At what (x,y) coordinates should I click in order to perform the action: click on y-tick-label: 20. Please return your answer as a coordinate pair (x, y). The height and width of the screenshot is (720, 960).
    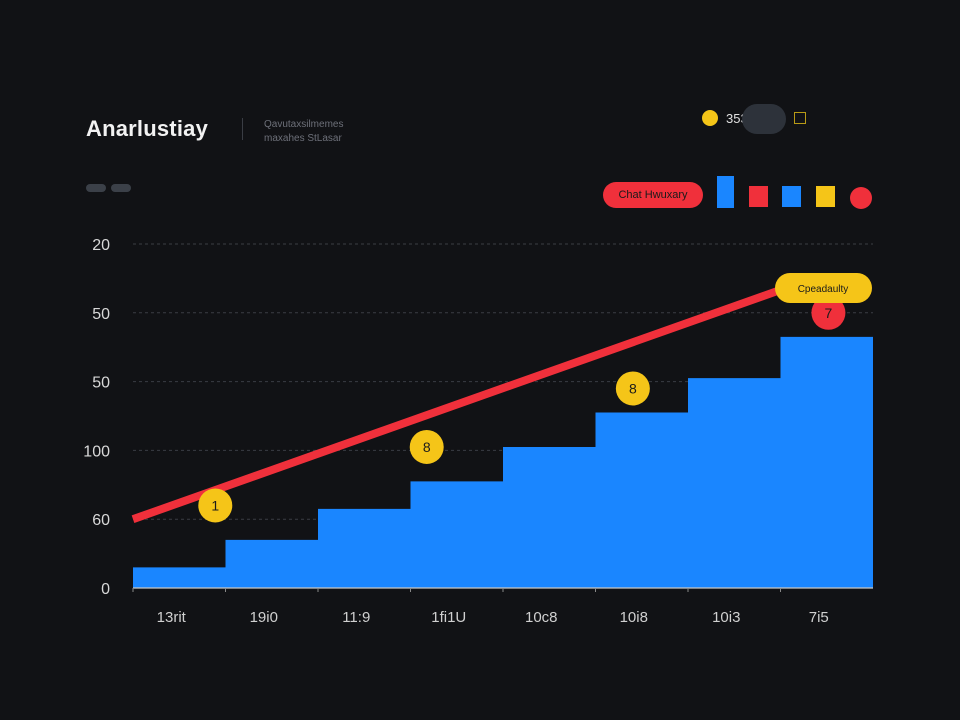
    Looking at the image, I should click on (101, 245).